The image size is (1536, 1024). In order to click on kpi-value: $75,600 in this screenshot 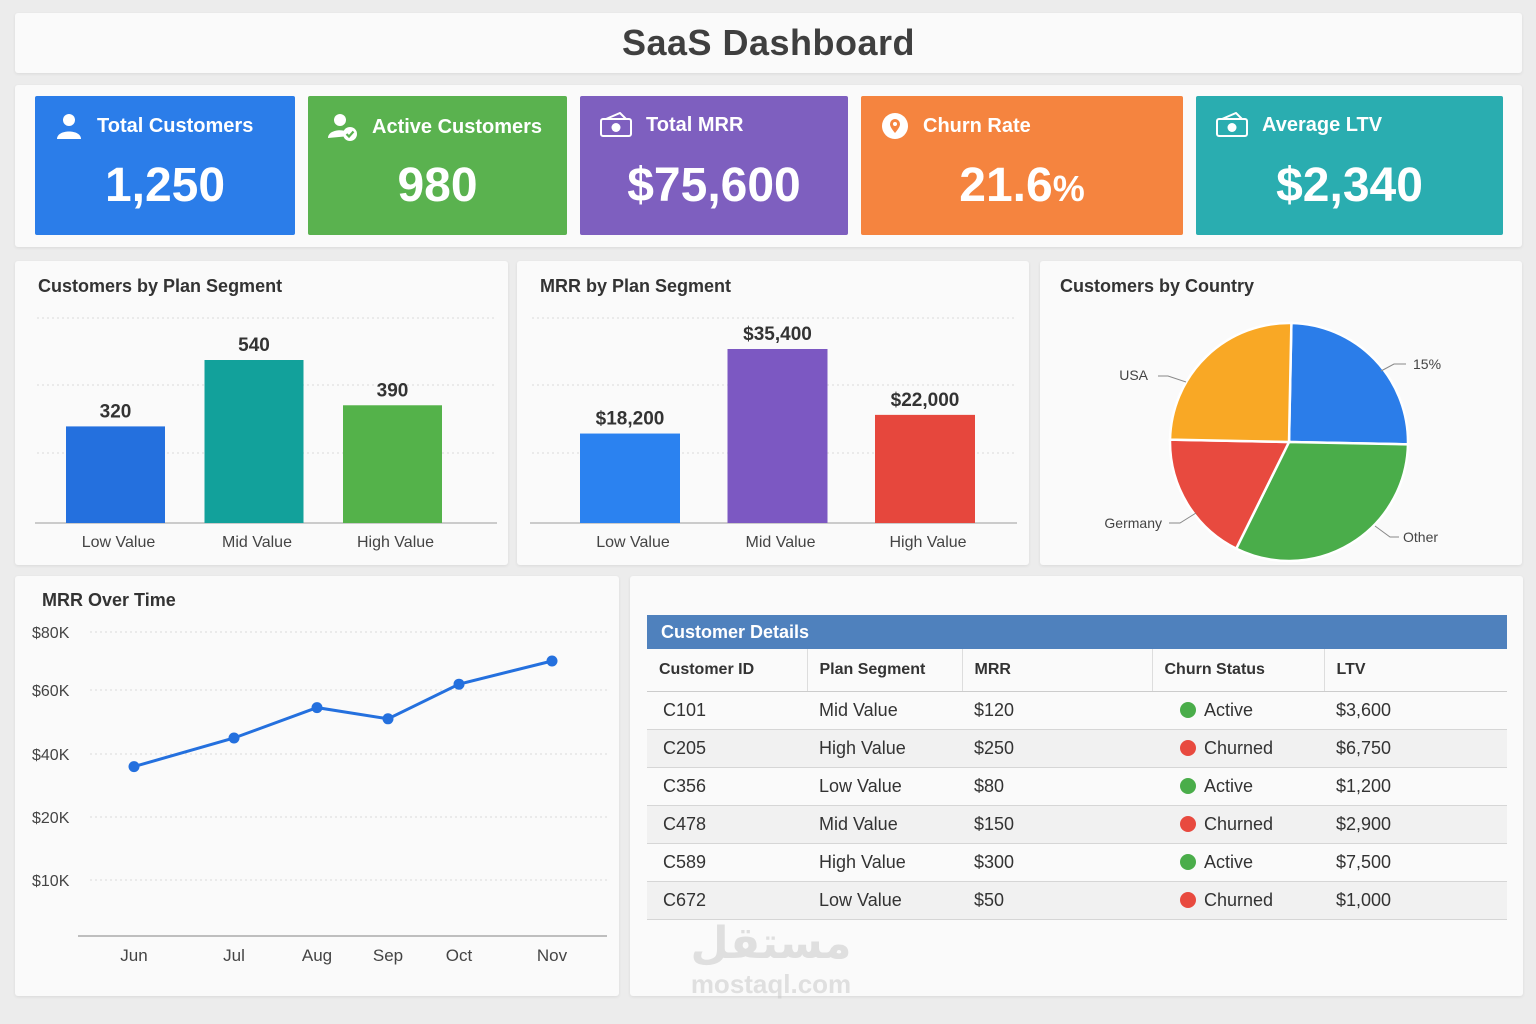, I will do `click(714, 185)`.